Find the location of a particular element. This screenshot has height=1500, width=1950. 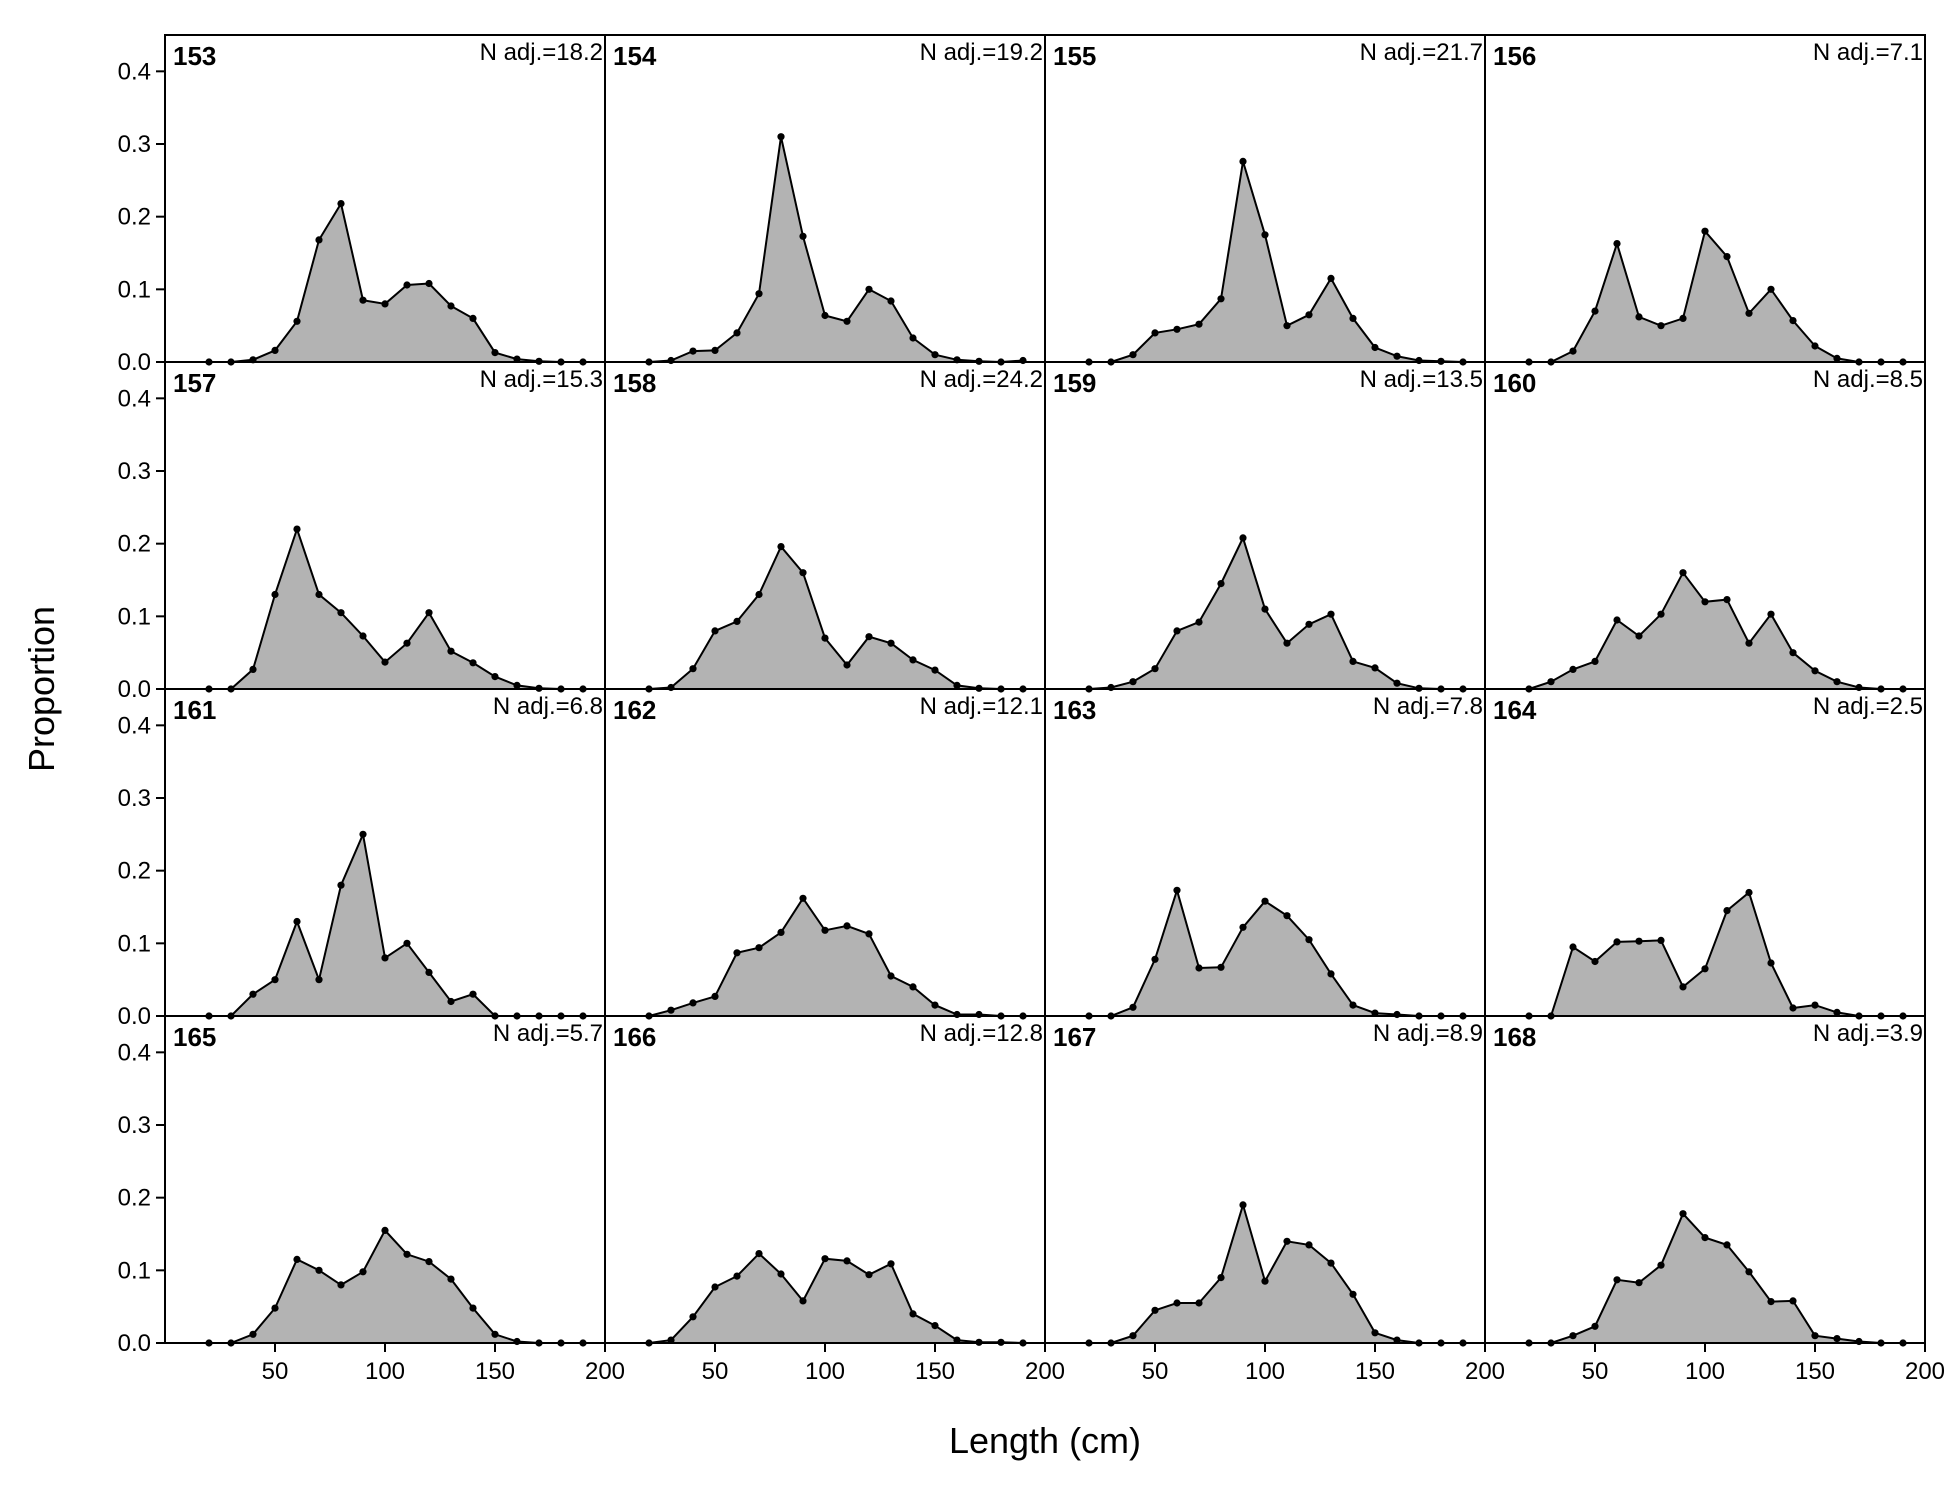

x-tick-label: 150 is located at coordinates (1375, 1371).